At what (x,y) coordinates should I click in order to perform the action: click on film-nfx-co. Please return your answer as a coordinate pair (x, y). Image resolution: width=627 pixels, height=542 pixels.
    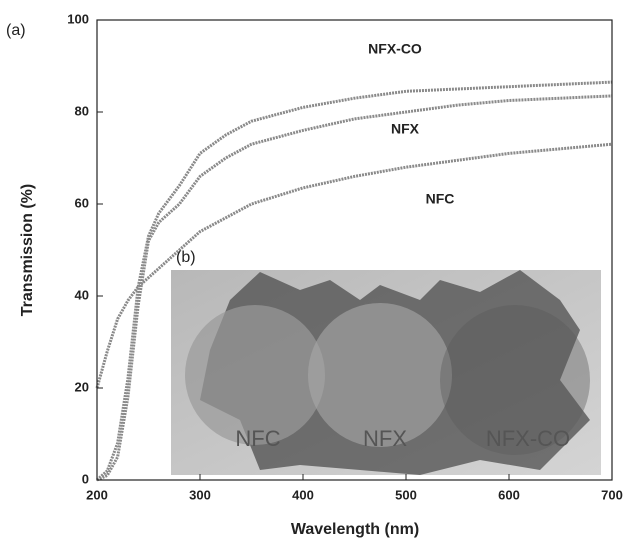
    Looking at the image, I should click on (515, 380).